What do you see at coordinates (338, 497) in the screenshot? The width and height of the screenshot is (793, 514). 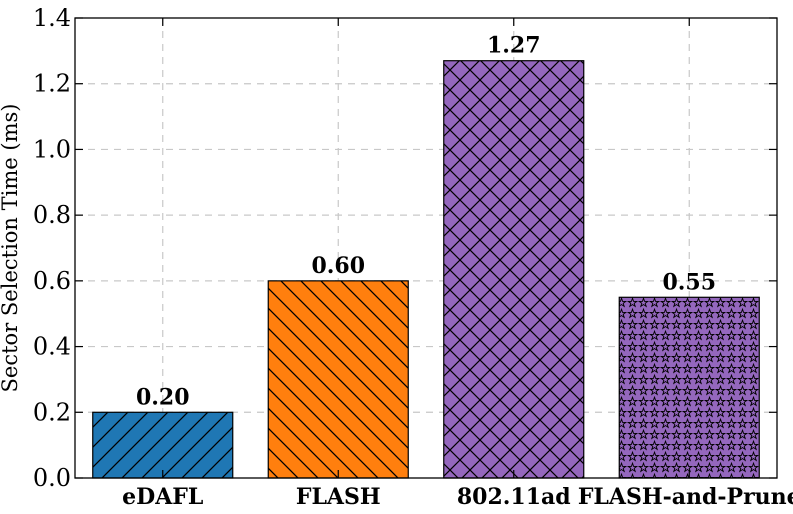 I see `x-tick-label: FLASH` at bounding box center [338, 497].